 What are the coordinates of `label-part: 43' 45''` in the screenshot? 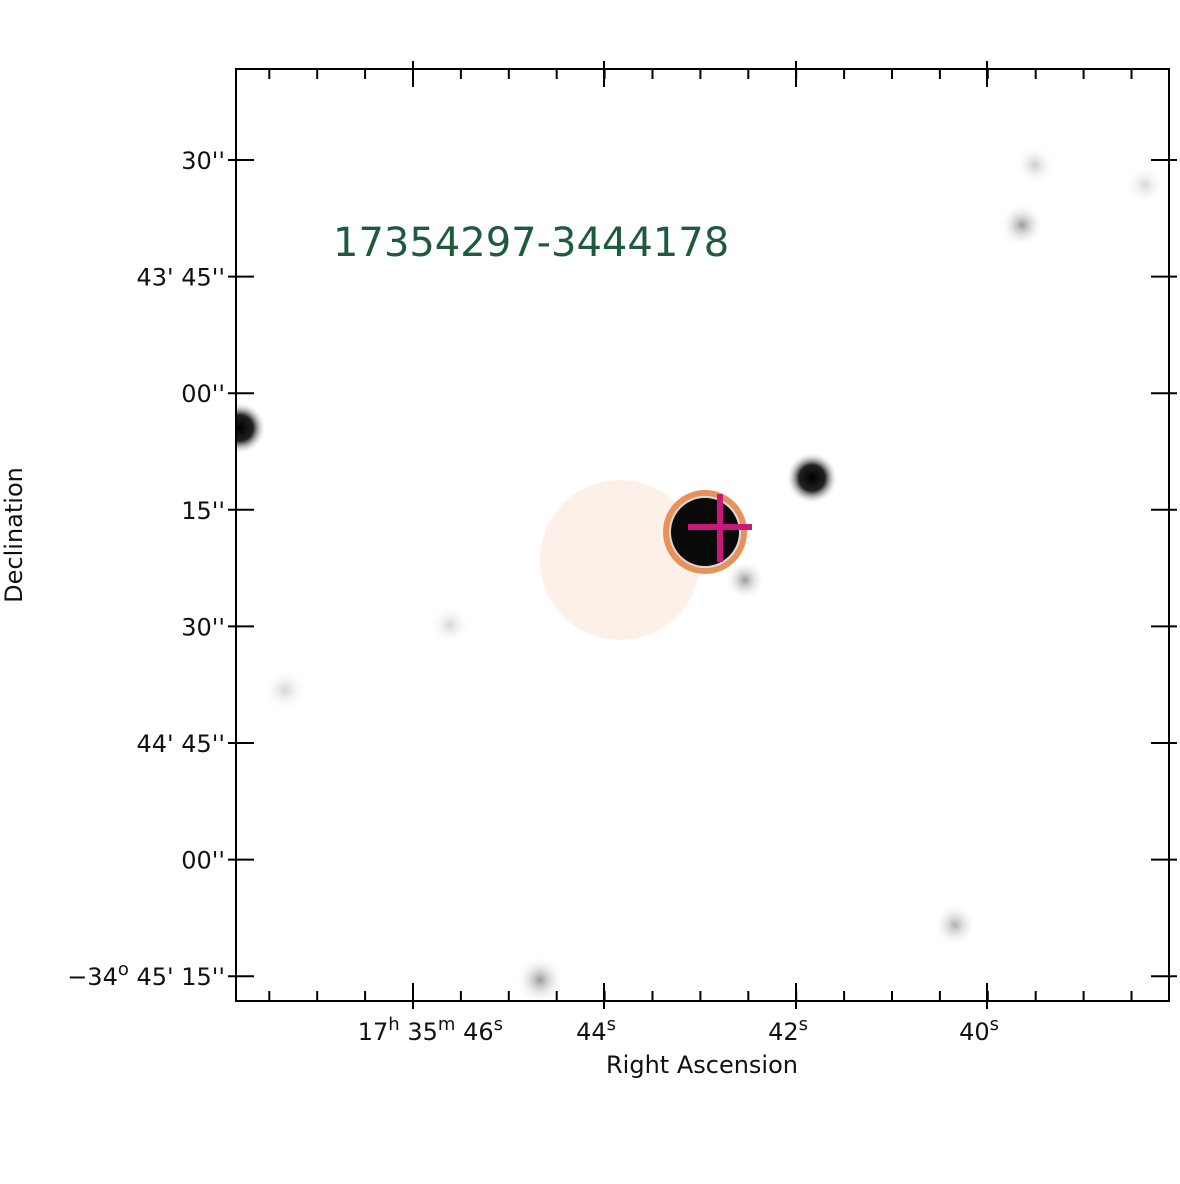 It's located at (181, 278).